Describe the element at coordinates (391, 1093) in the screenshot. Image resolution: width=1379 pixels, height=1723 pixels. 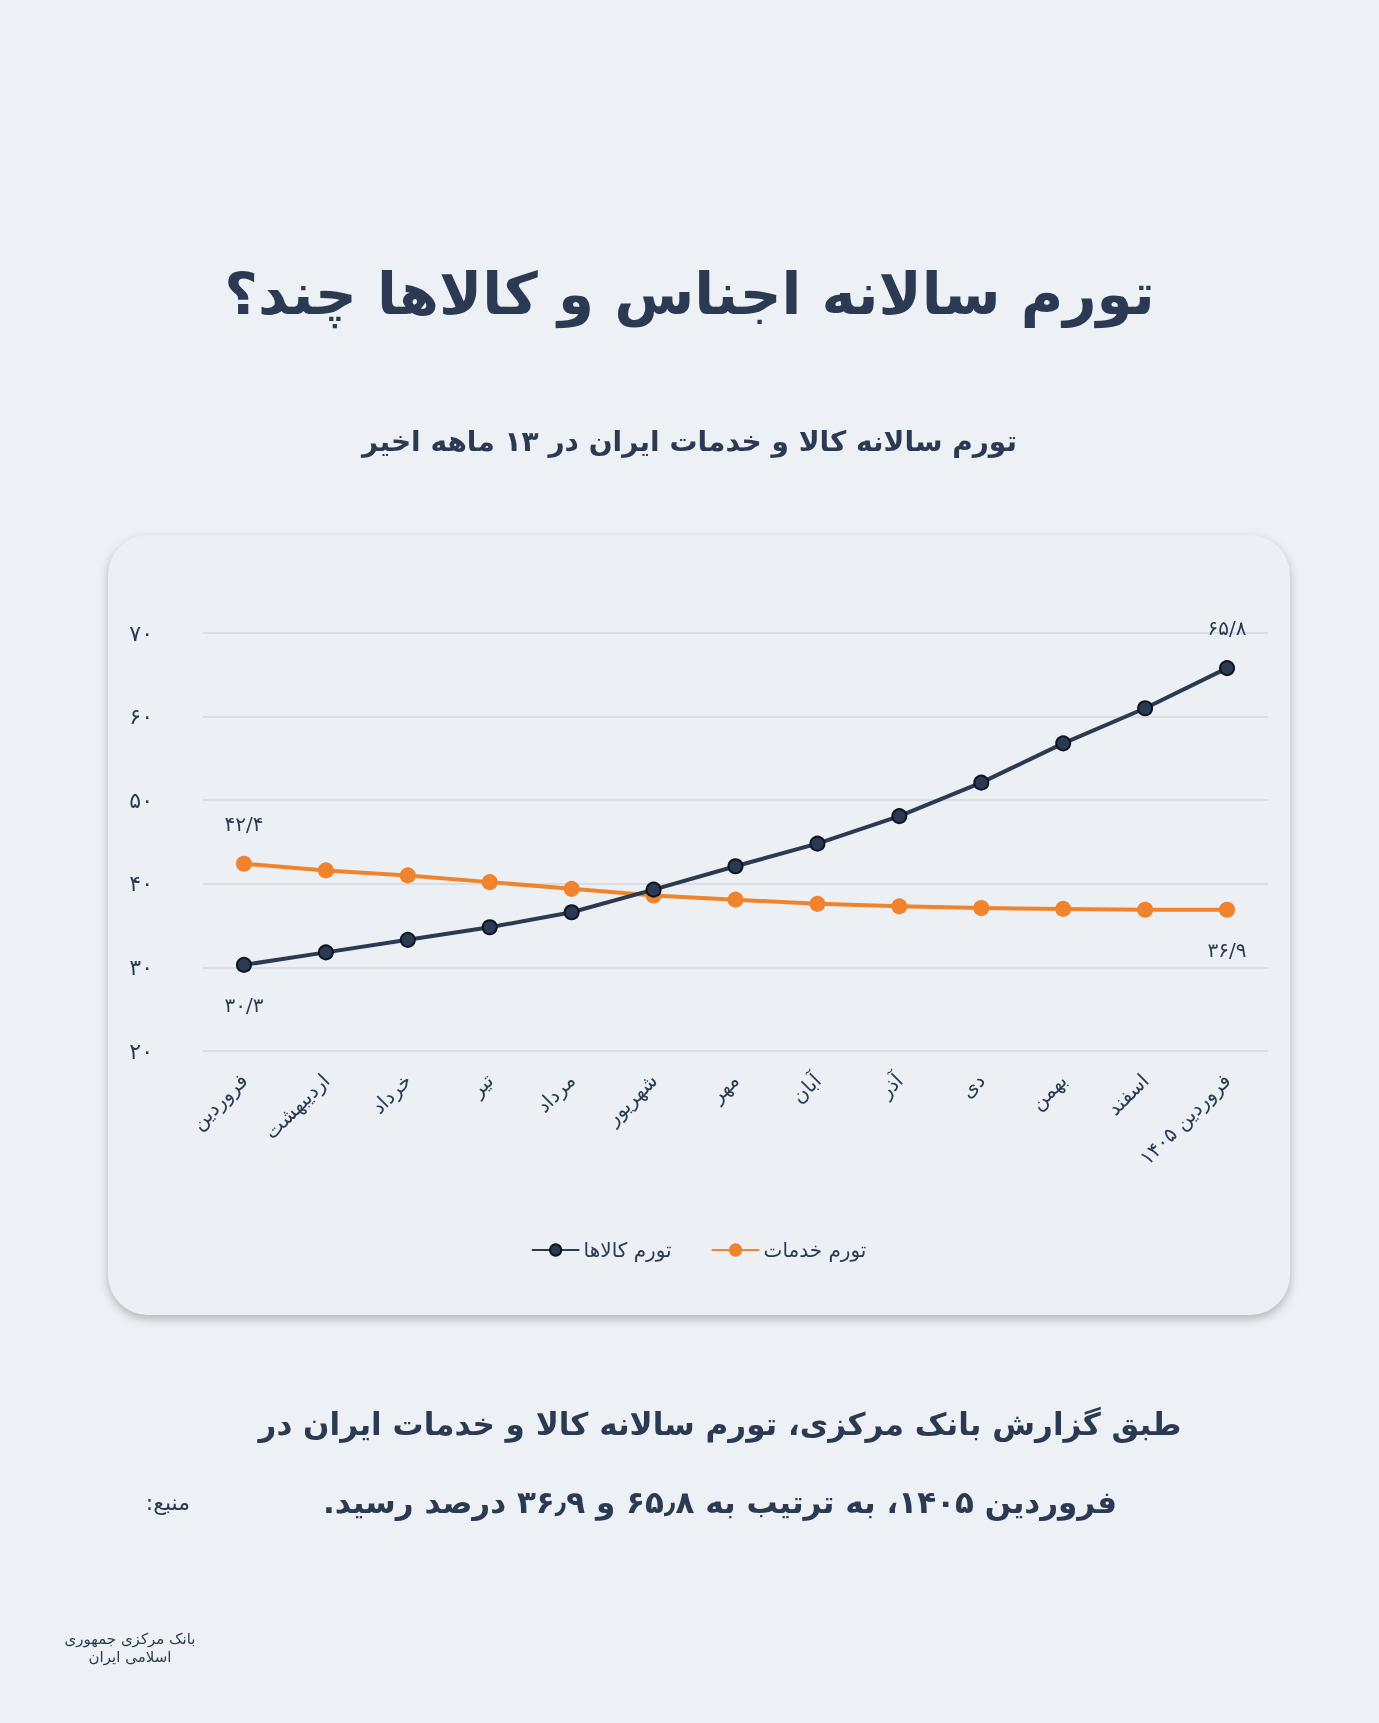
I see `x-tick-label: خرداد` at that location.